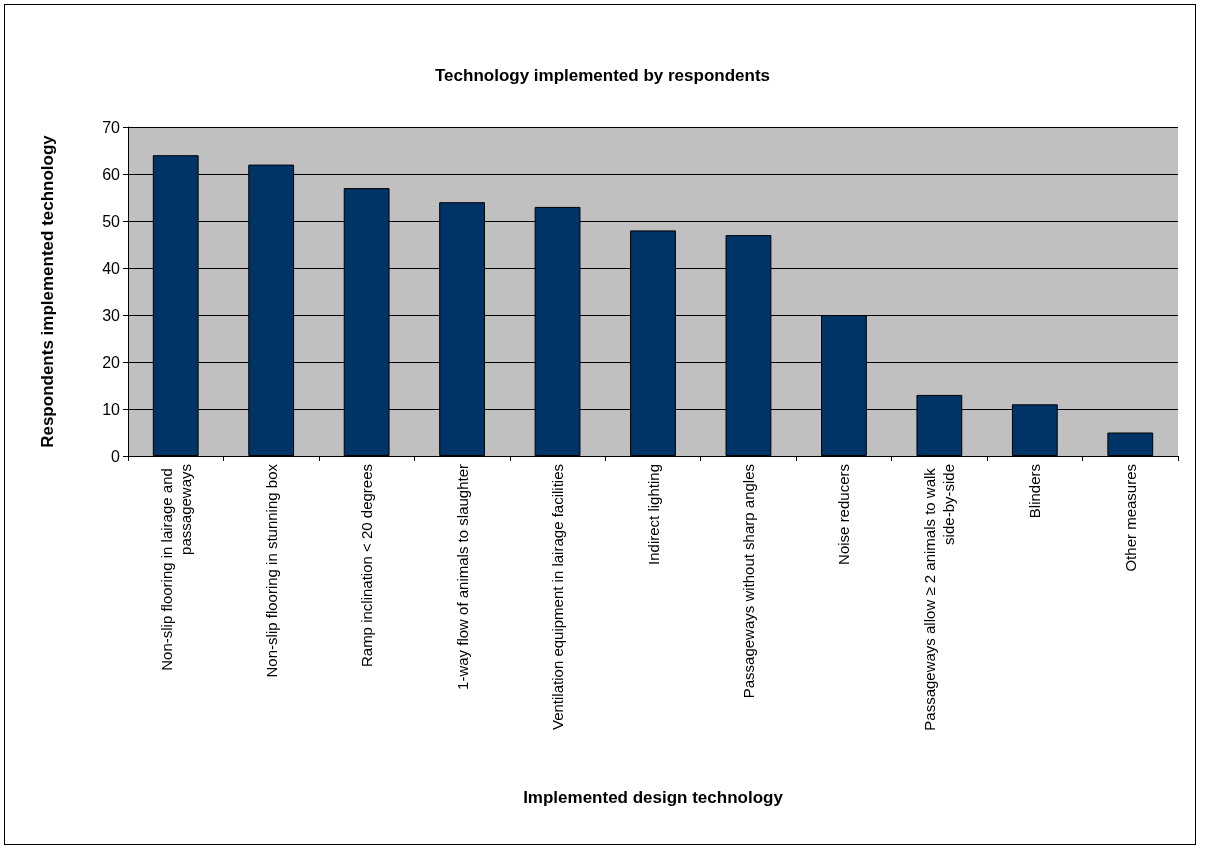  What do you see at coordinates (602, 75) in the screenshot?
I see `chart-title: Technology implemented by respondents` at bounding box center [602, 75].